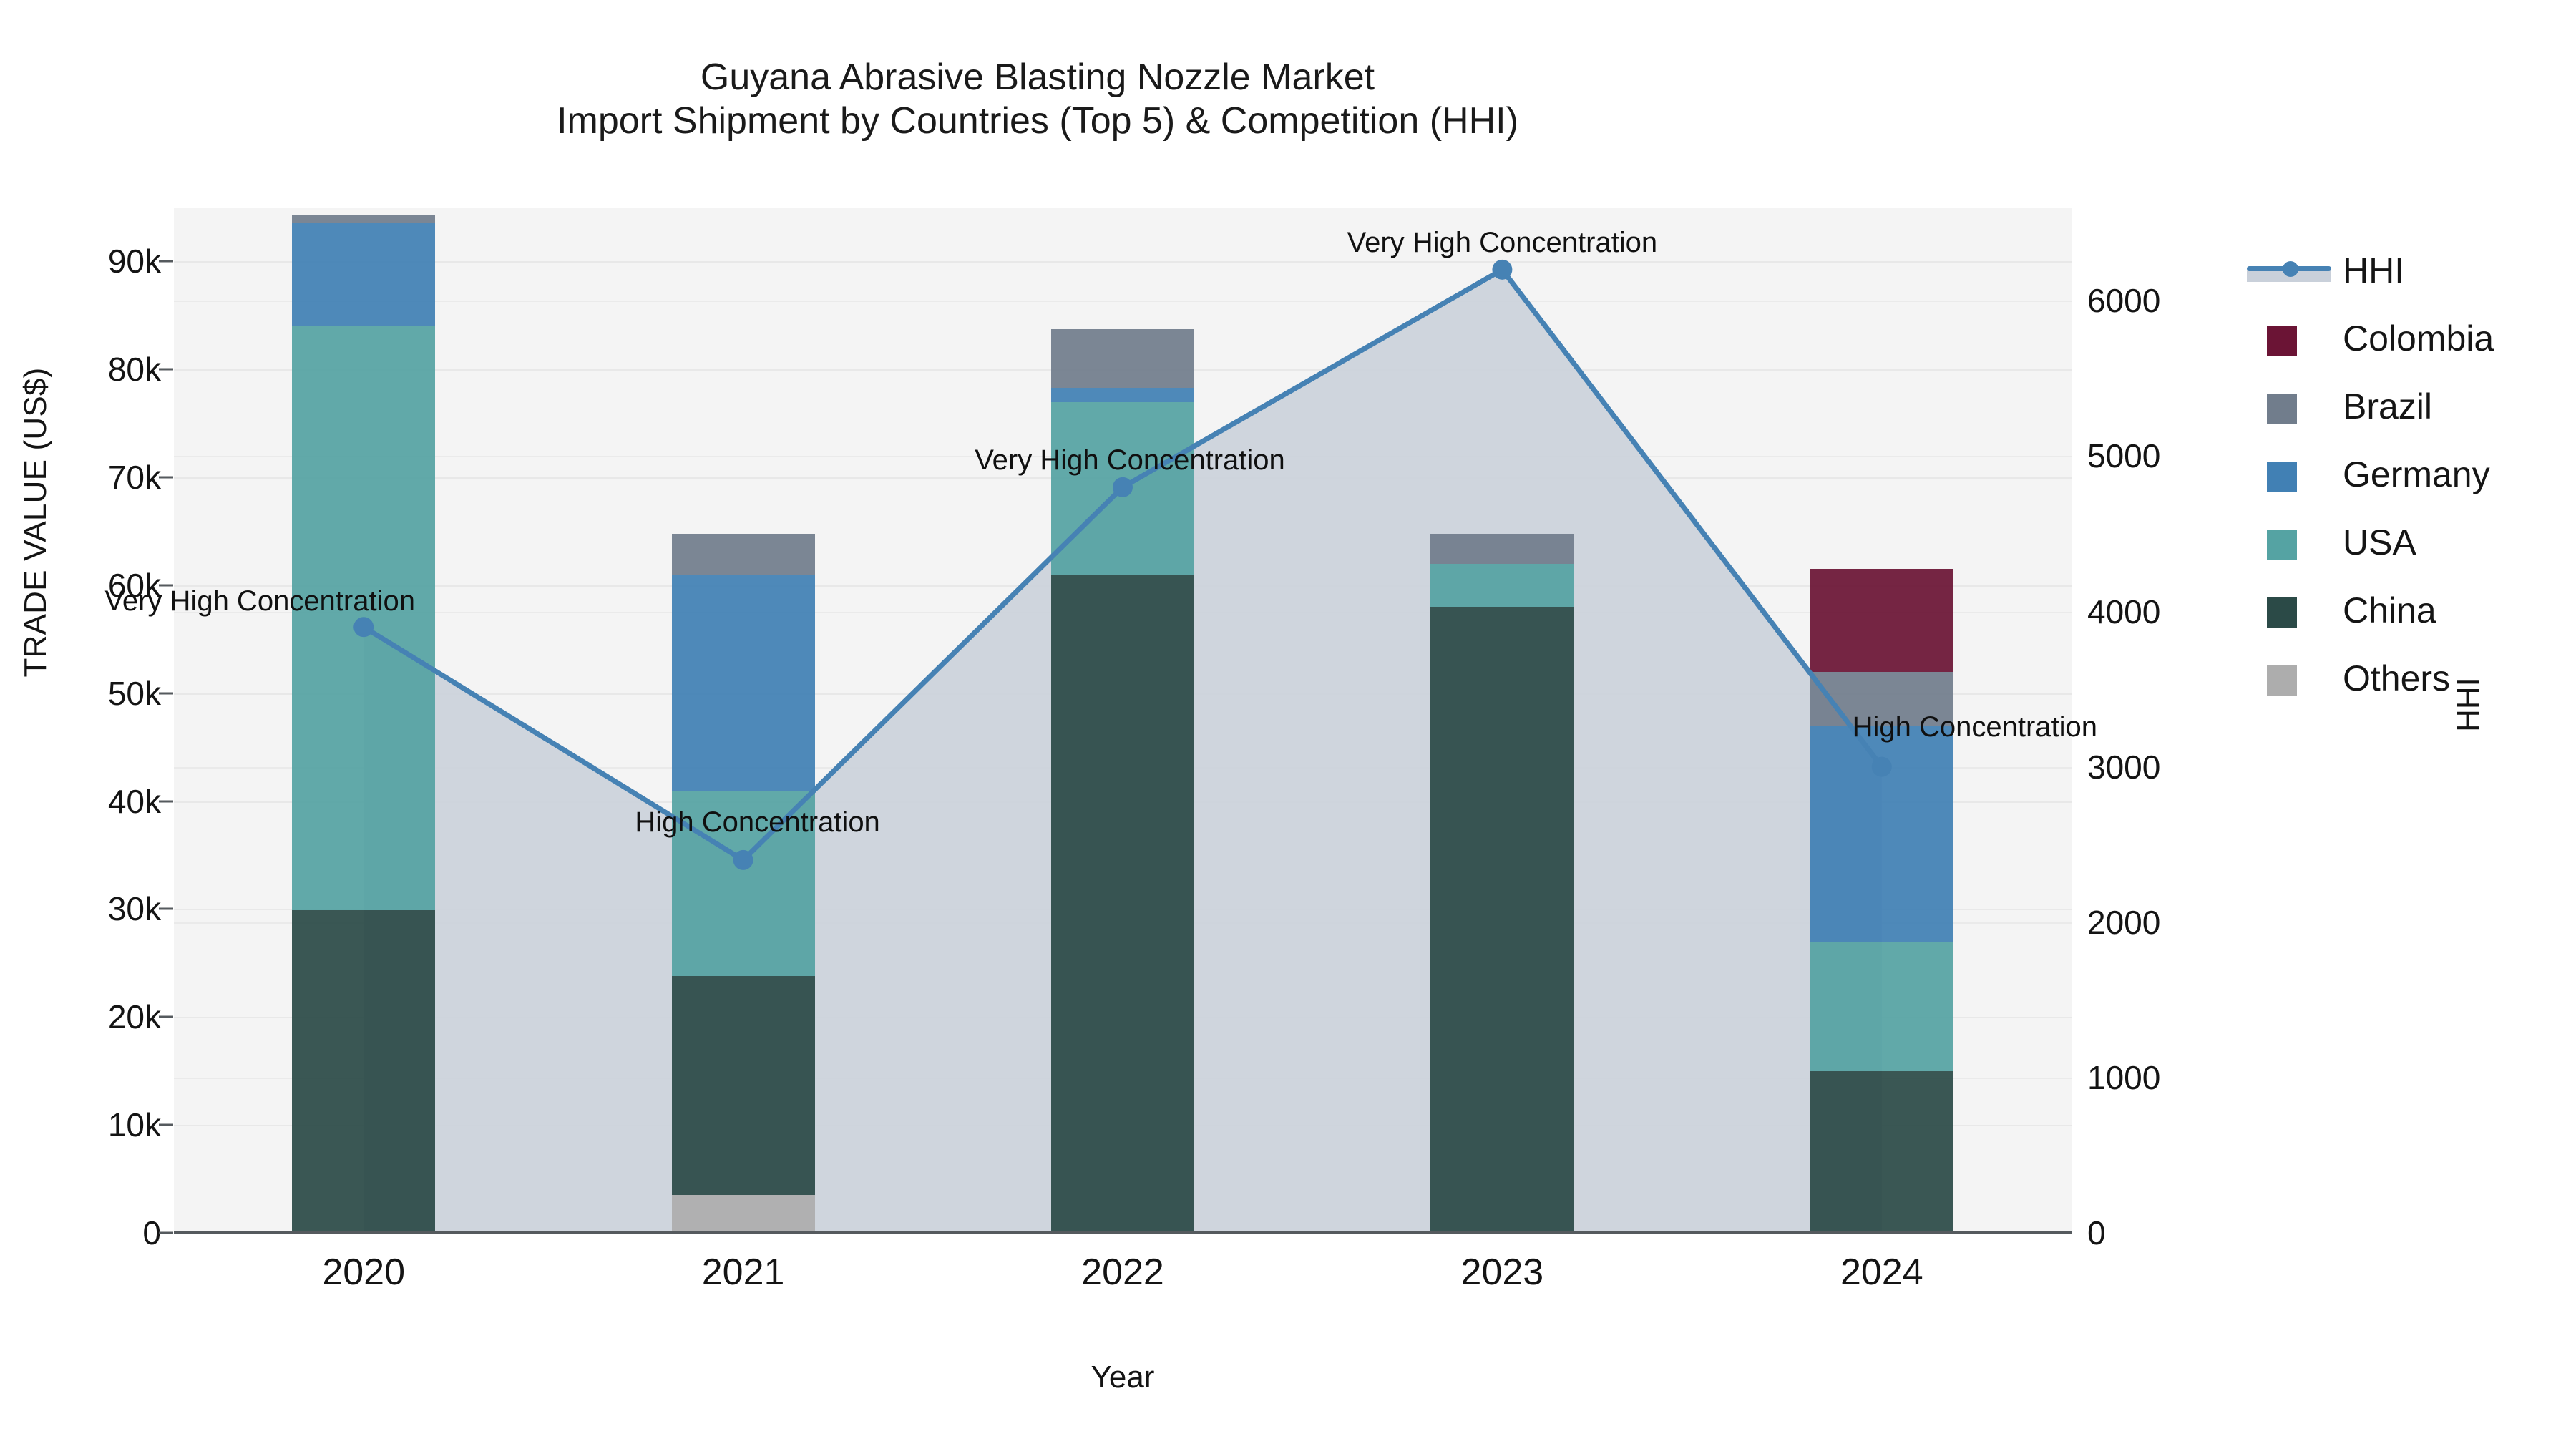  Describe the element at coordinates (2124, 611) in the screenshot. I see `y-tick-right: 4000` at that location.